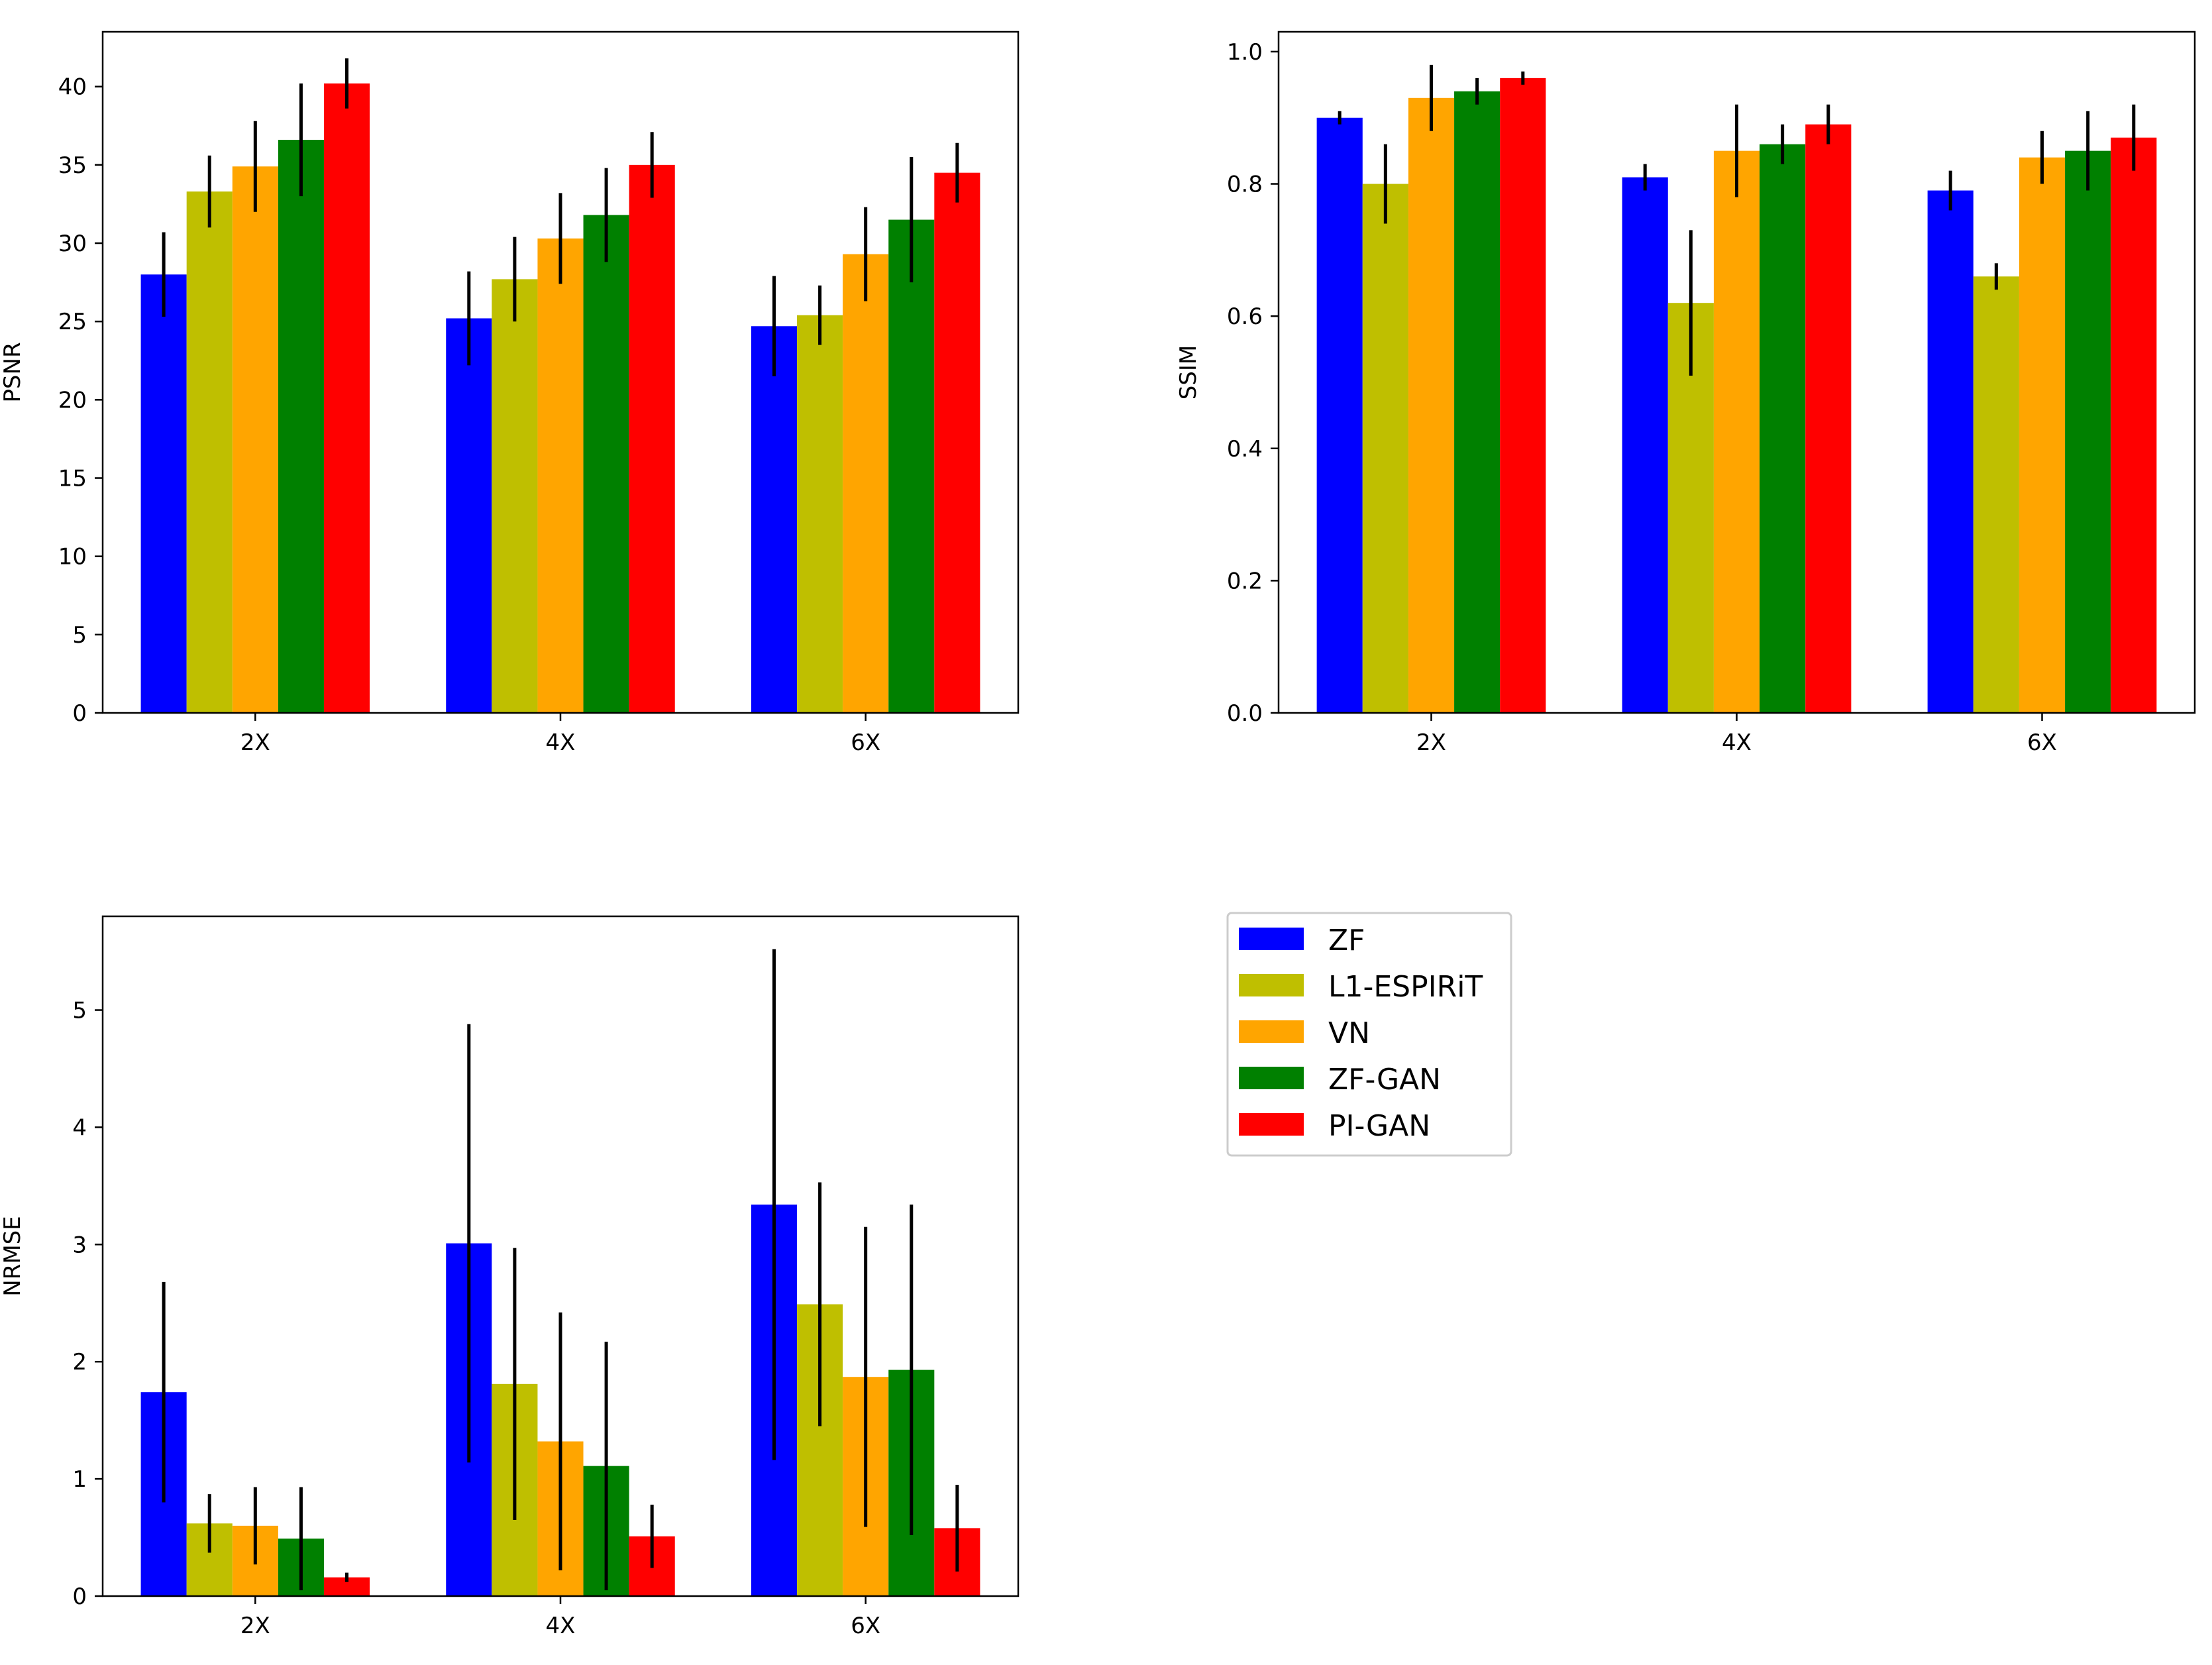  I want to click on nrmse-ytick-label-4: 4, so click(79, 1128).